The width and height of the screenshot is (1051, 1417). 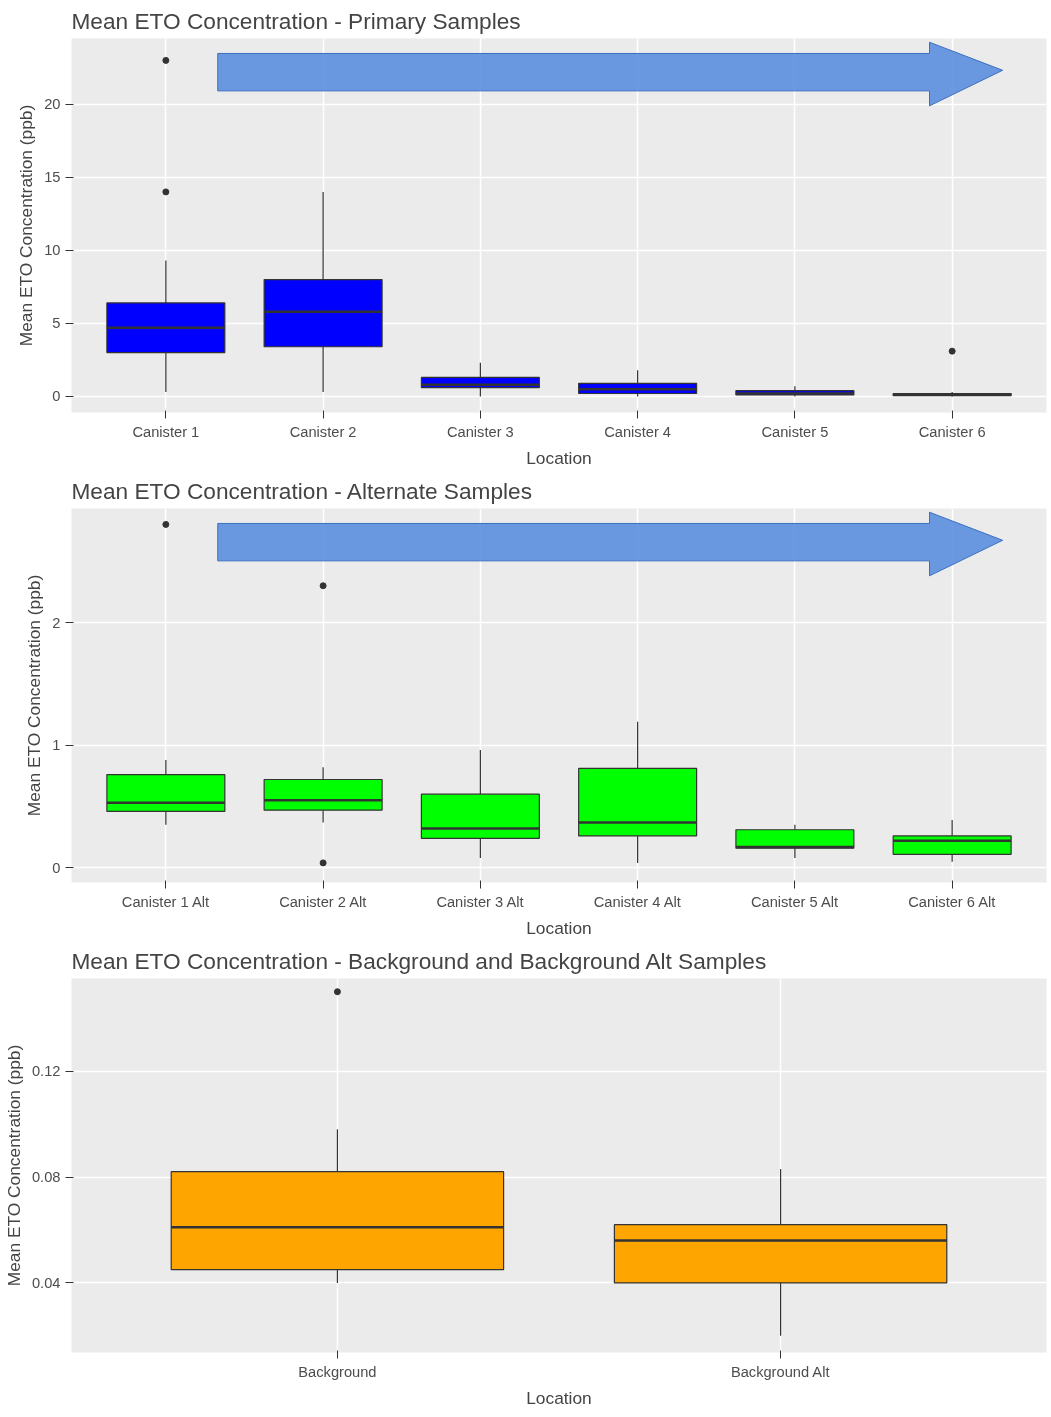 What do you see at coordinates (52, 250) in the screenshot?
I see `y-tick-label: 10` at bounding box center [52, 250].